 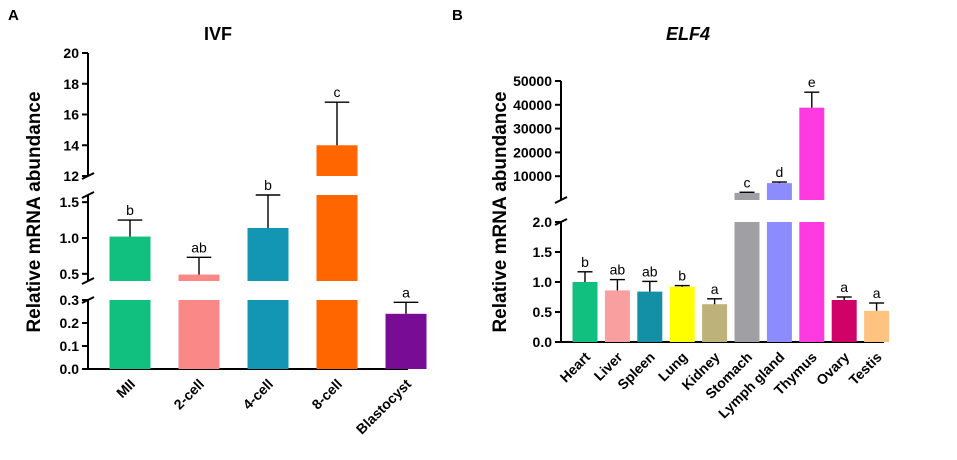 I want to click on panel-b-ylabel: Relative mRNA abundance, so click(x=500, y=211).